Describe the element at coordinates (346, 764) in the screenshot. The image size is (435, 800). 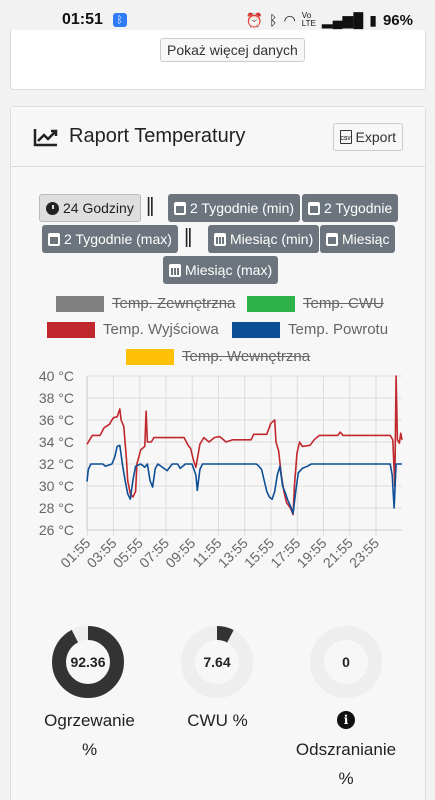
I see `defrost-label: Odszranianie %` at that location.